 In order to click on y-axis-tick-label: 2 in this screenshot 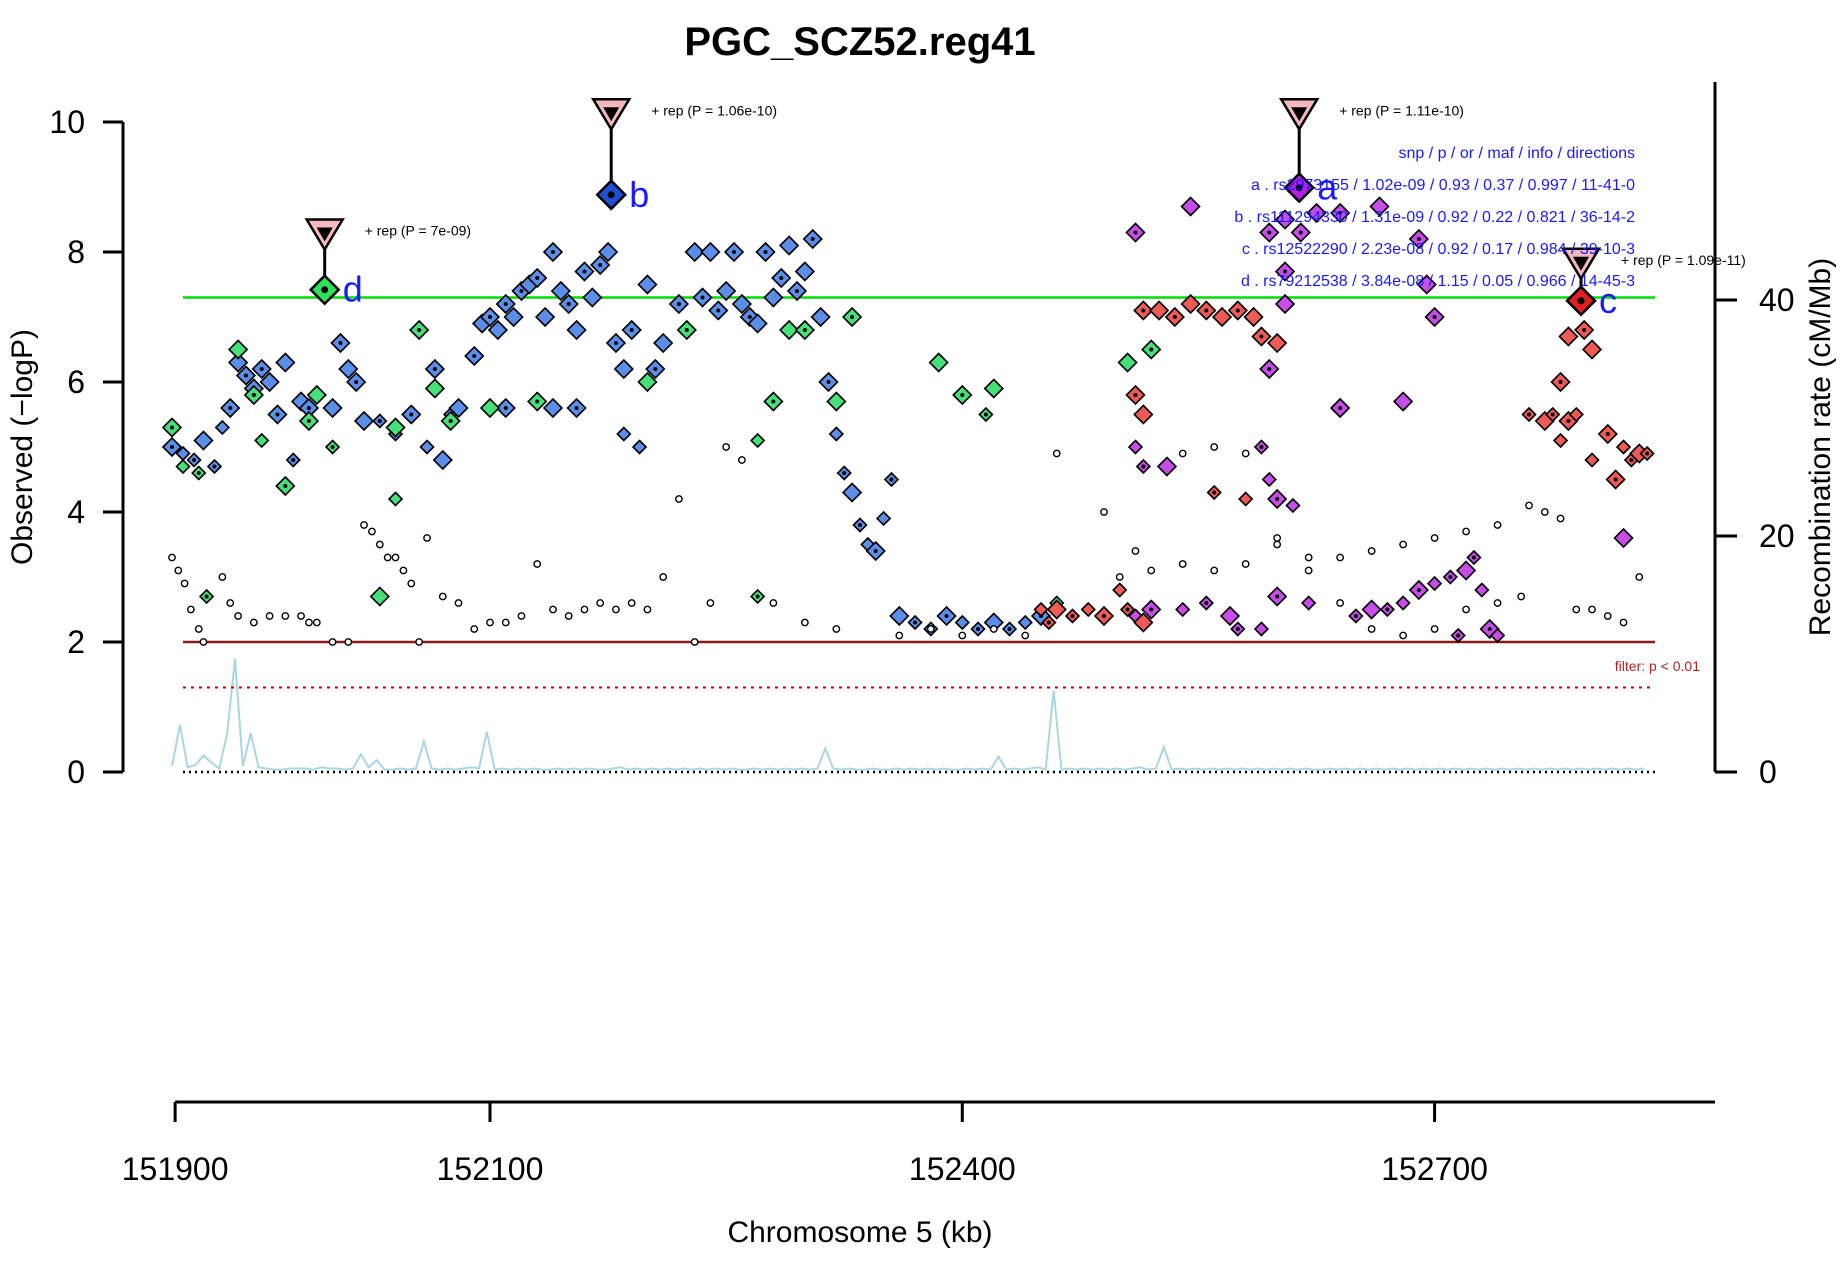, I will do `click(76, 642)`.